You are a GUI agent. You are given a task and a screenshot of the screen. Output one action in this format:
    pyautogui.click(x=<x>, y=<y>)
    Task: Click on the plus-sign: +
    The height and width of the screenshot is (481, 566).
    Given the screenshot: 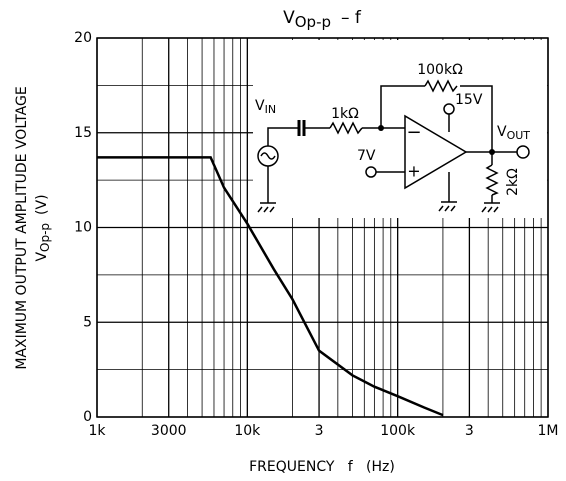 What is the action you would take?
    pyautogui.click(x=413, y=171)
    